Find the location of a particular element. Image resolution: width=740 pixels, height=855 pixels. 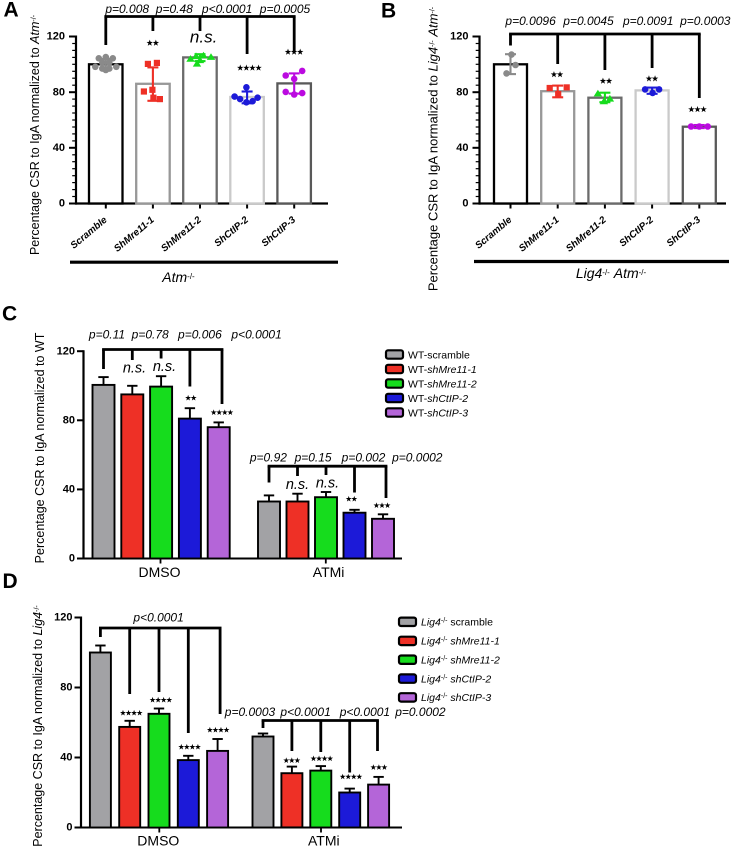

svg-text: B is located at coordinates (388, 11).